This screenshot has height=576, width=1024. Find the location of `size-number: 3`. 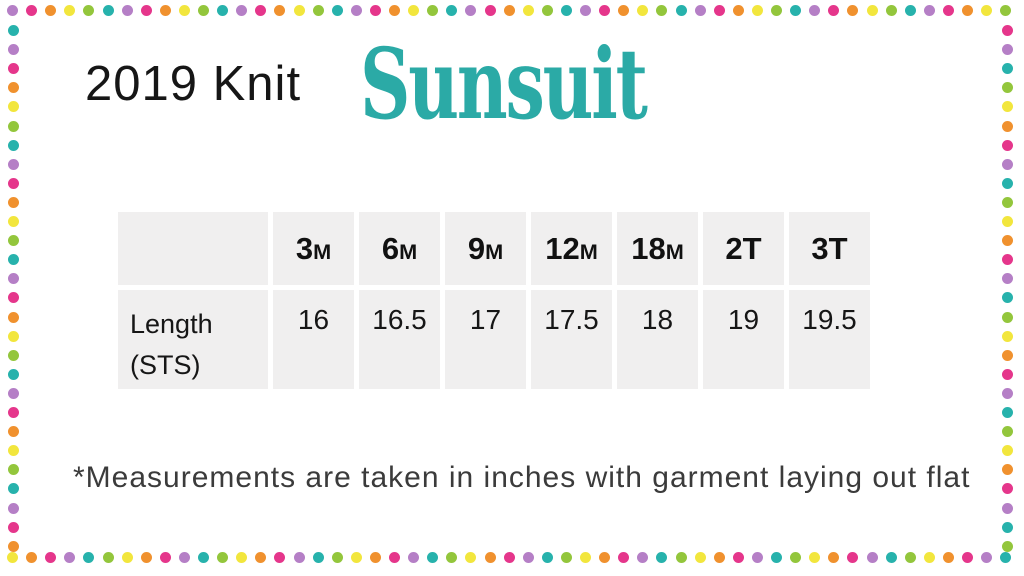

size-number: 3 is located at coordinates (304, 248).